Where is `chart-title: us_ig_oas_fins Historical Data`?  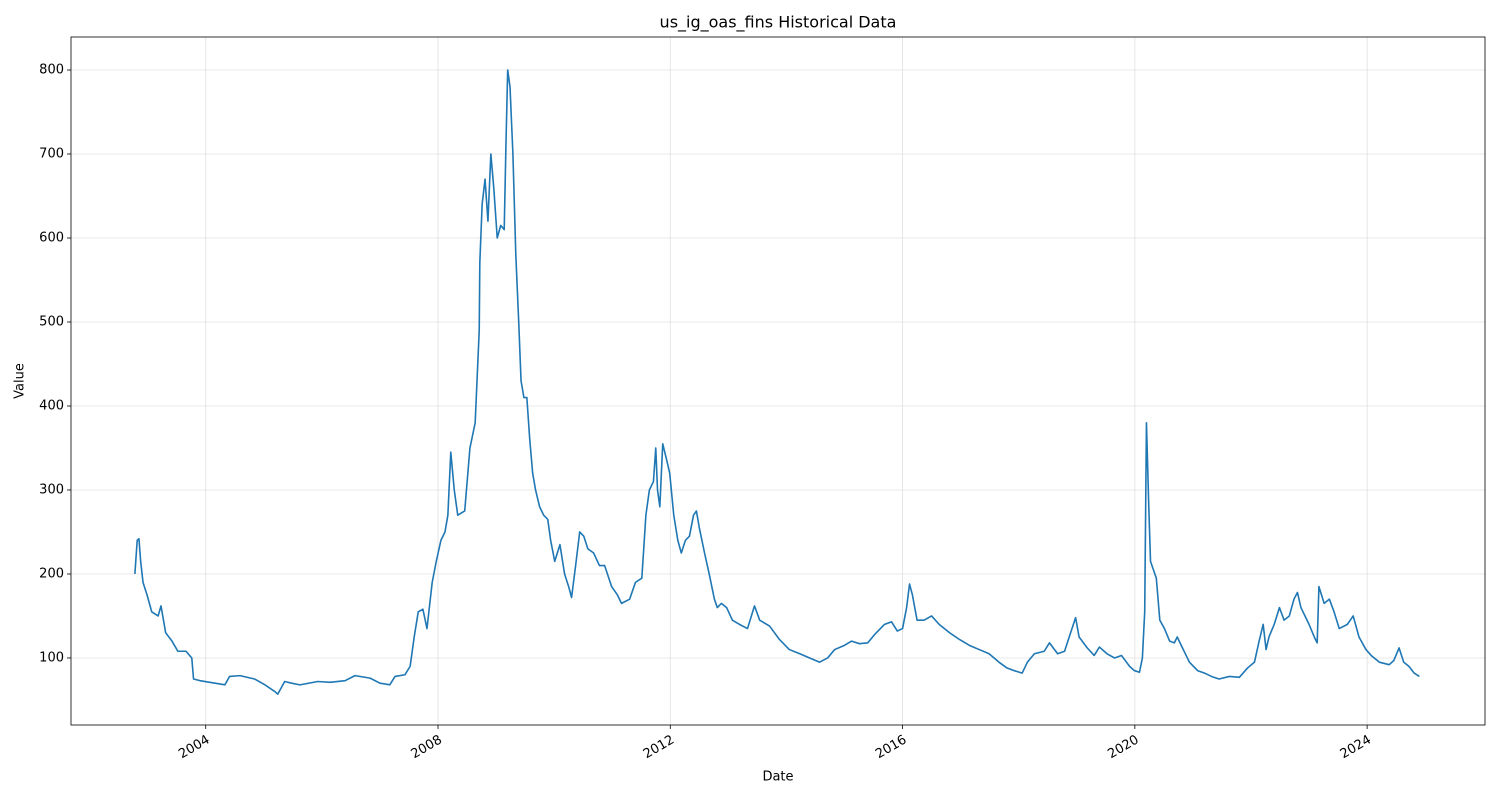 chart-title: us_ig_oas_fins Historical Data is located at coordinates (778, 23).